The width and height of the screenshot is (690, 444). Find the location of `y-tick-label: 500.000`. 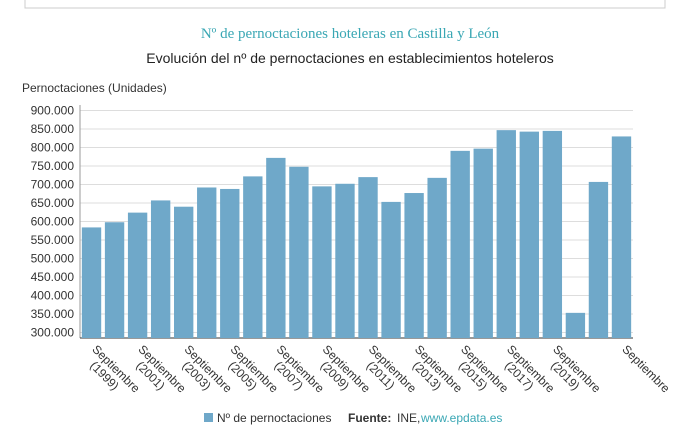

y-tick-label: 500.000 is located at coordinates (53, 258).